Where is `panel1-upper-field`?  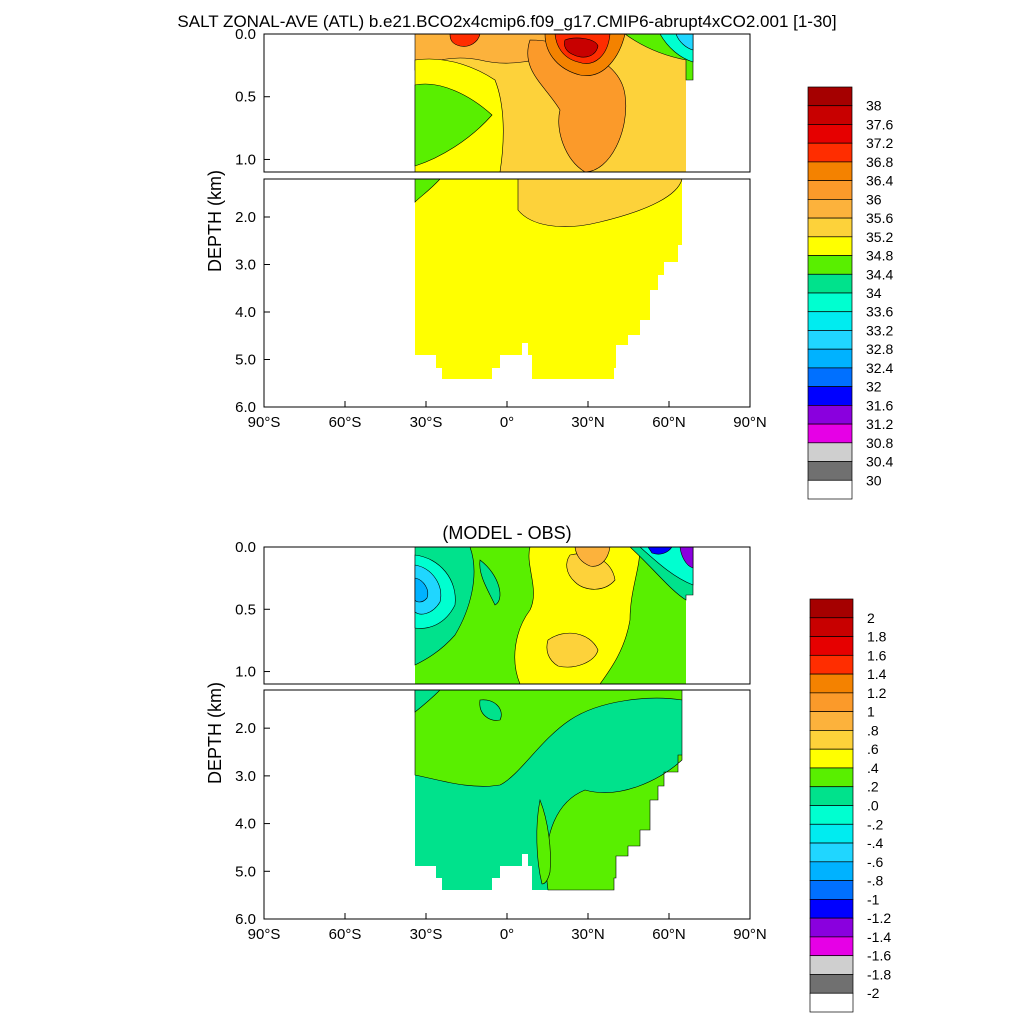 panel1-upper-field is located at coordinates (554, 103).